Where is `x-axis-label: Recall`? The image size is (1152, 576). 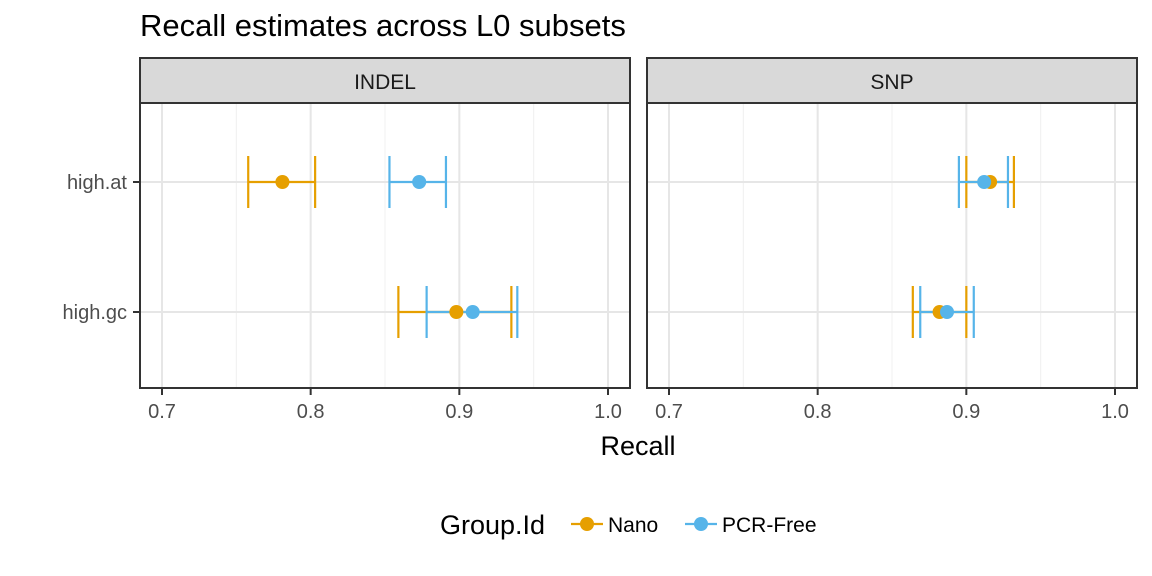 x-axis-label: Recall is located at coordinates (637, 446).